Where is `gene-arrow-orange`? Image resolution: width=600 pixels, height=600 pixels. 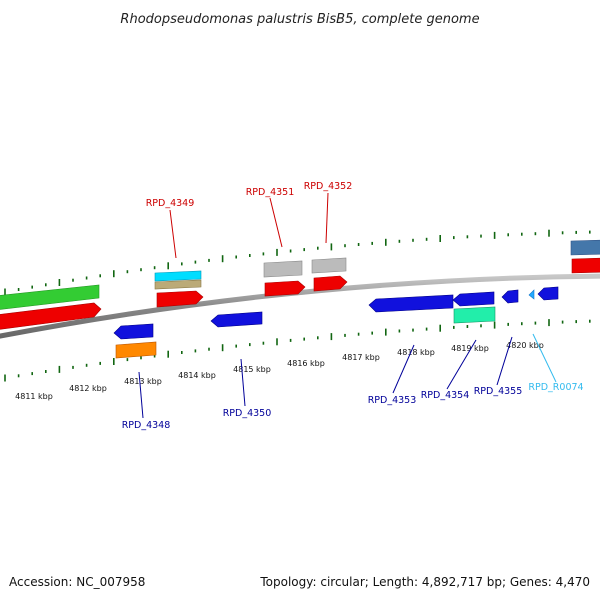 gene-arrow-orange is located at coordinates (136, 350).